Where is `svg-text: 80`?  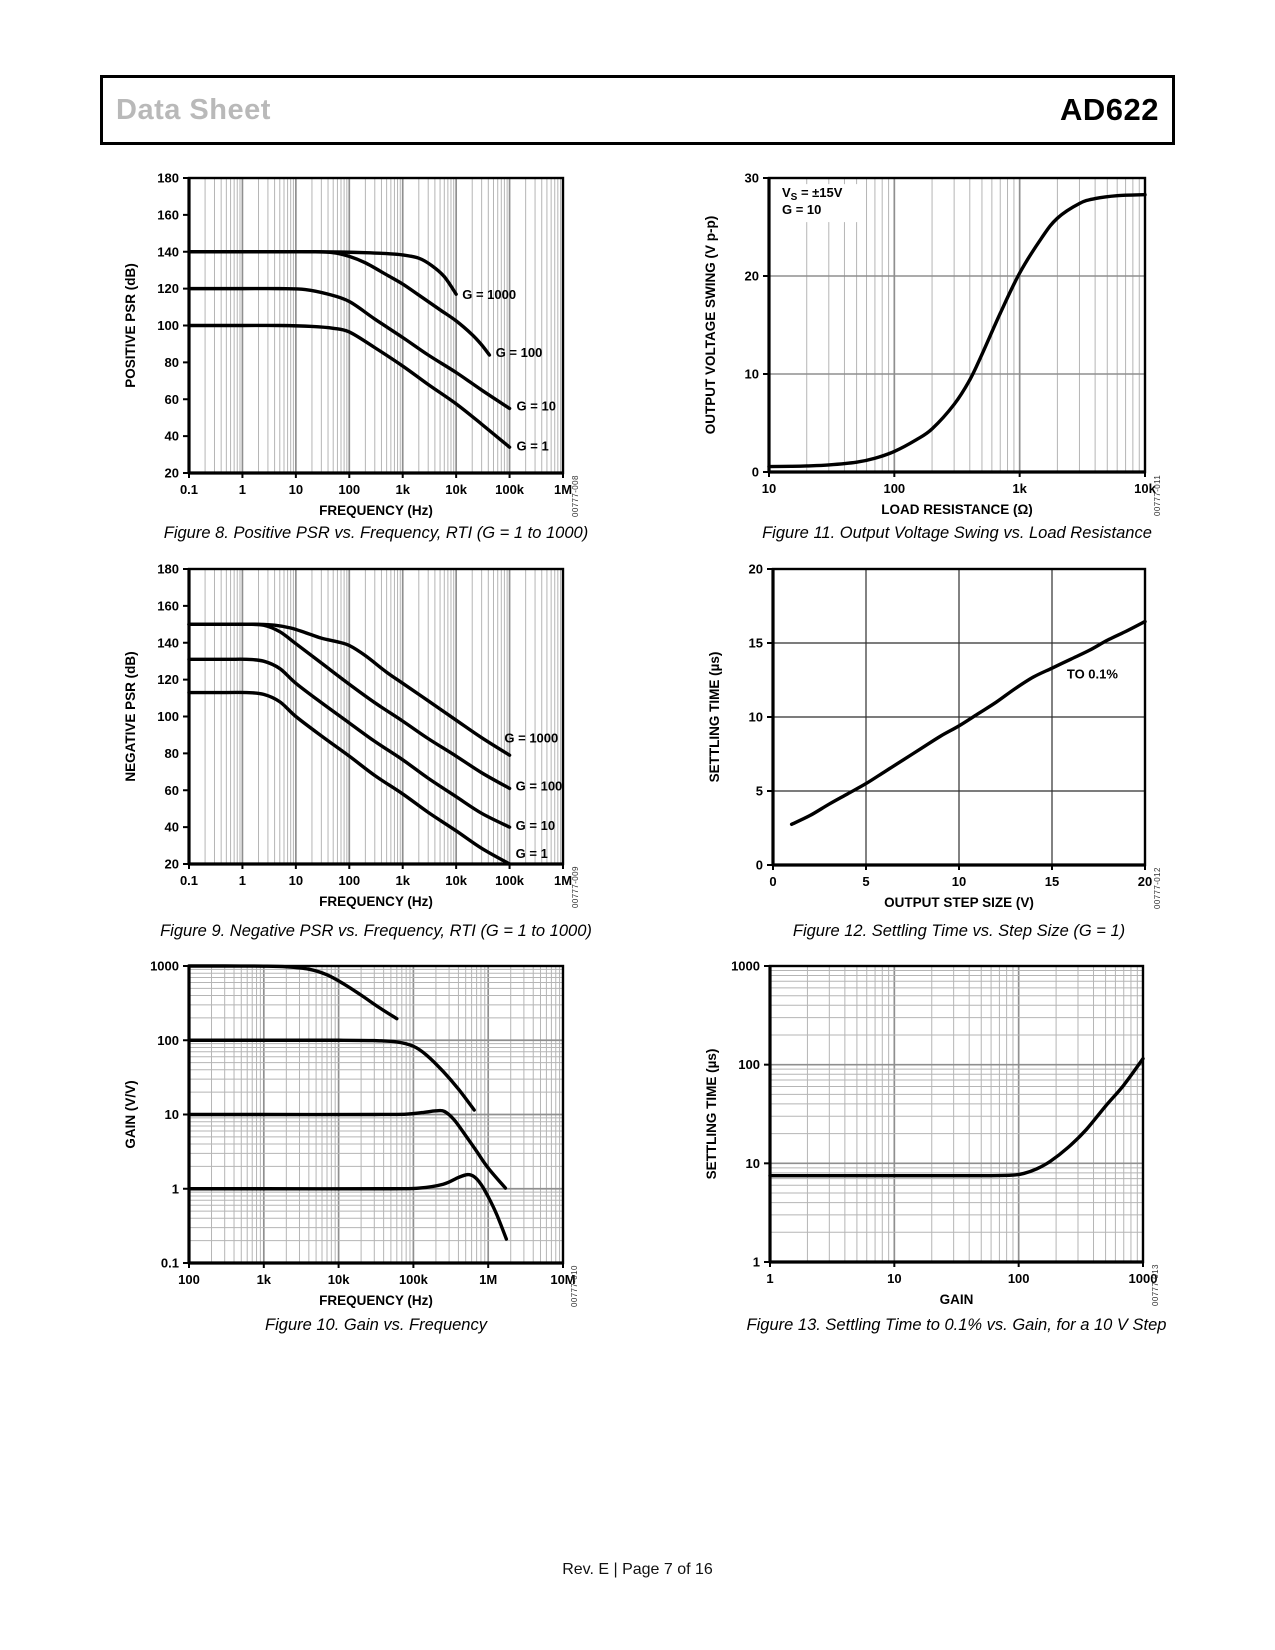 svg-text: 80 is located at coordinates (172, 753).